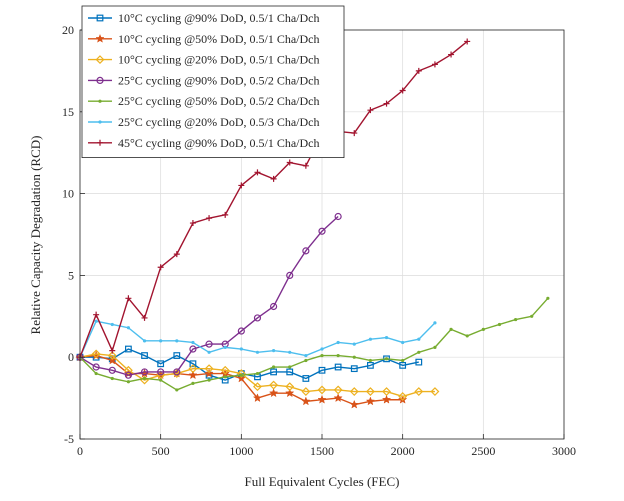 The width and height of the screenshot is (624, 501). Describe the element at coordinates (80, 451) in the screenshot. I see `x-tick-label: 0` at that location.